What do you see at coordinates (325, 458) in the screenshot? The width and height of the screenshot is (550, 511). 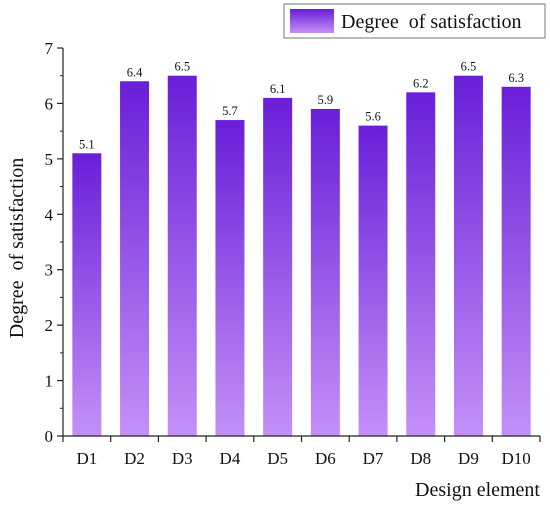 I see `x-tick-label-d6: D6` at bounding box center [325, 458].